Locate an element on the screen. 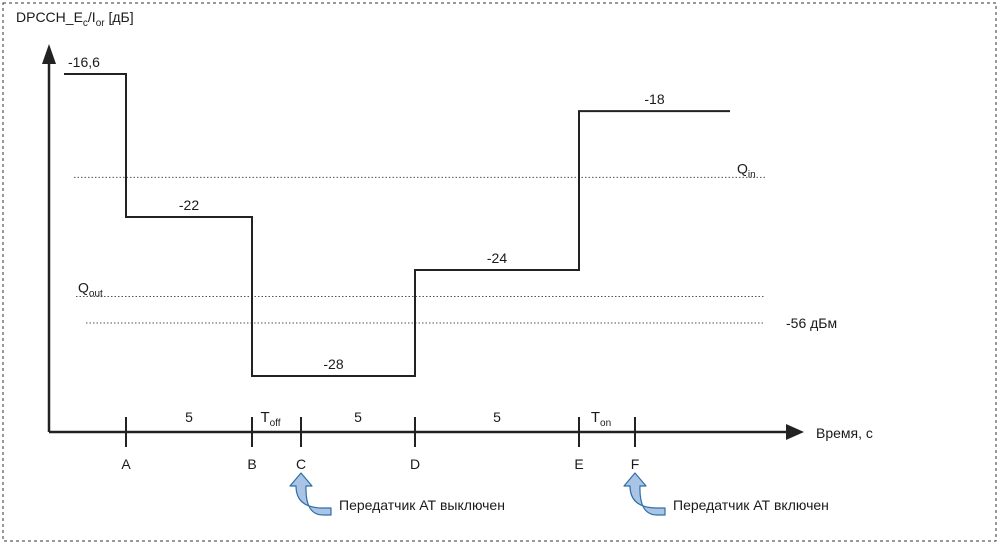 This screenshot has height=545, width=999. time-marker-label: A is located at coordinates (126, 464).